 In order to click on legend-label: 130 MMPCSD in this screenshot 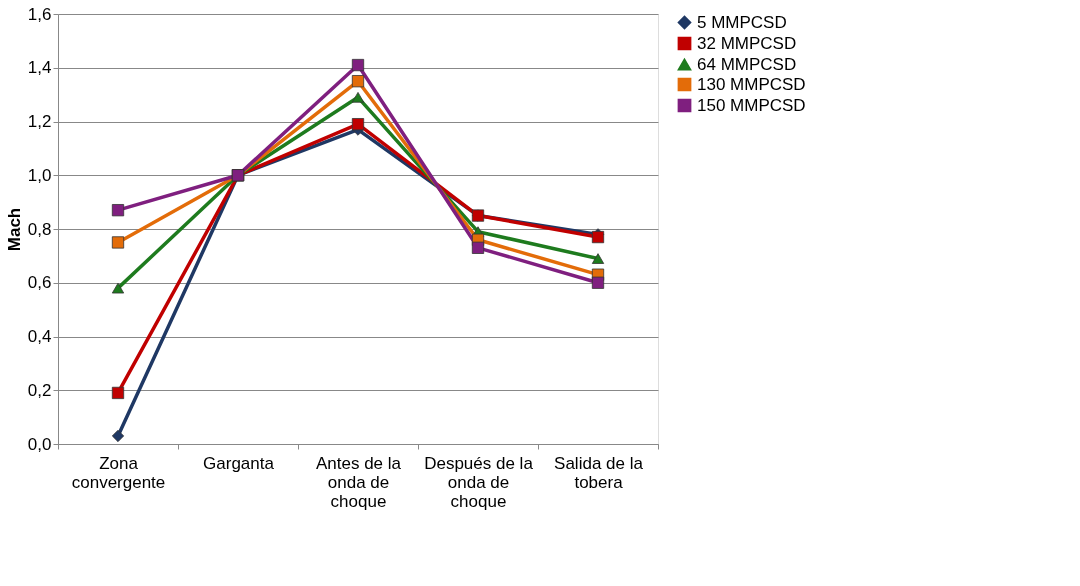, I will do `click(751, 84)`.